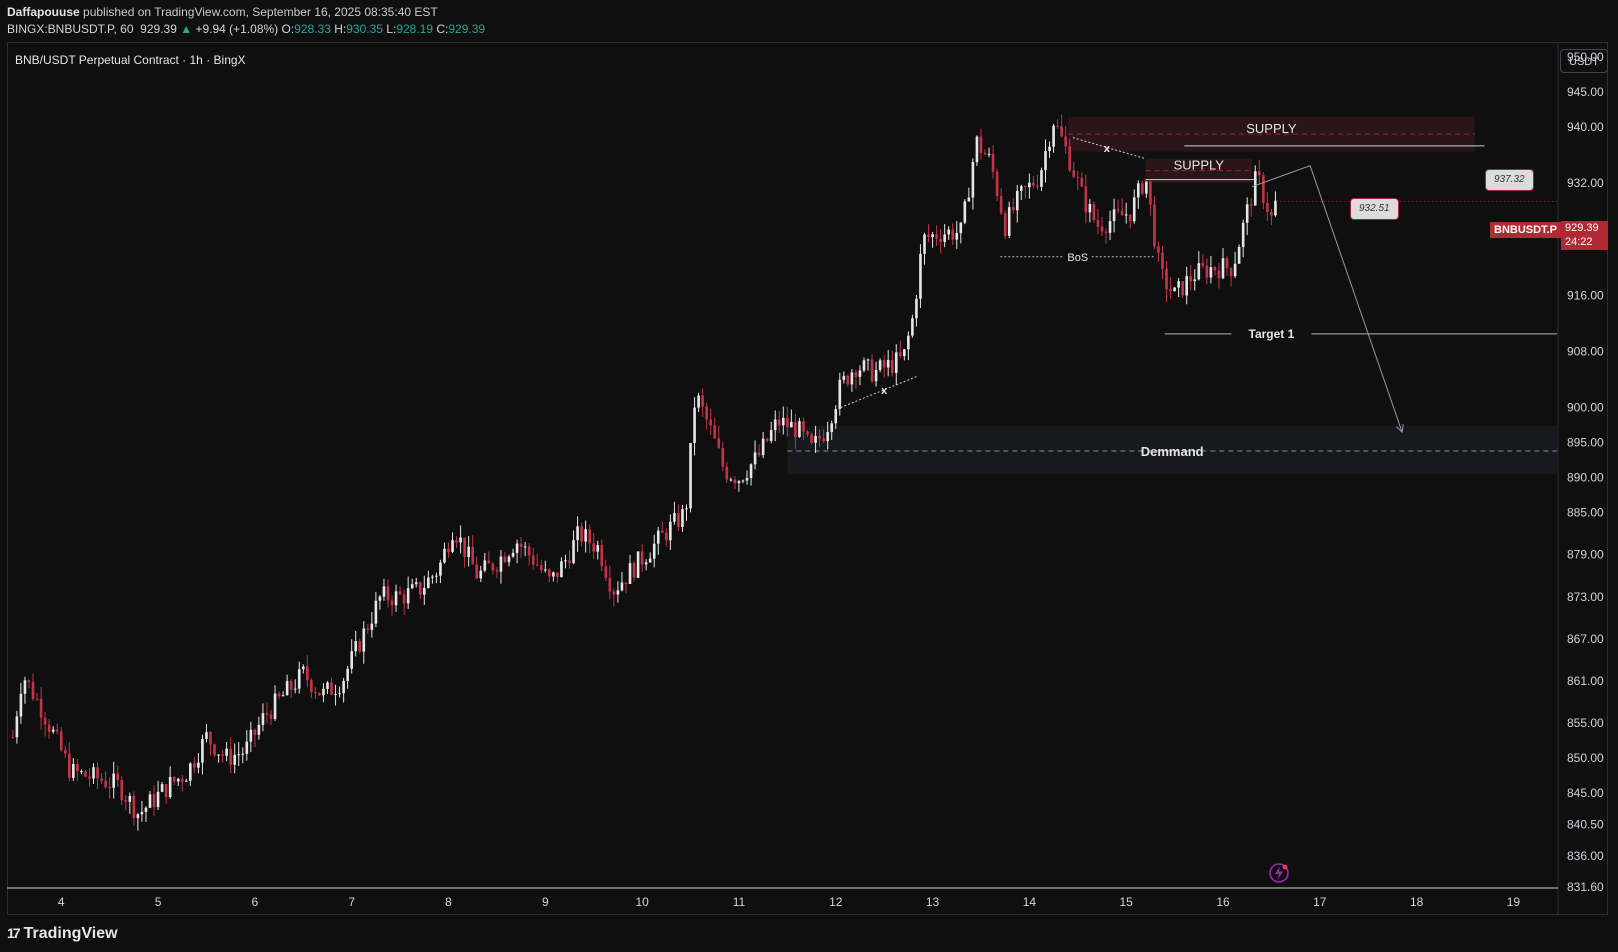 The width and height of the screenshot is (1618, 952). What do you see at coordinates (70, 933) in the screenshot?
I see `tradingview-logo-text: TradingView` at bounding box center [70, 933].